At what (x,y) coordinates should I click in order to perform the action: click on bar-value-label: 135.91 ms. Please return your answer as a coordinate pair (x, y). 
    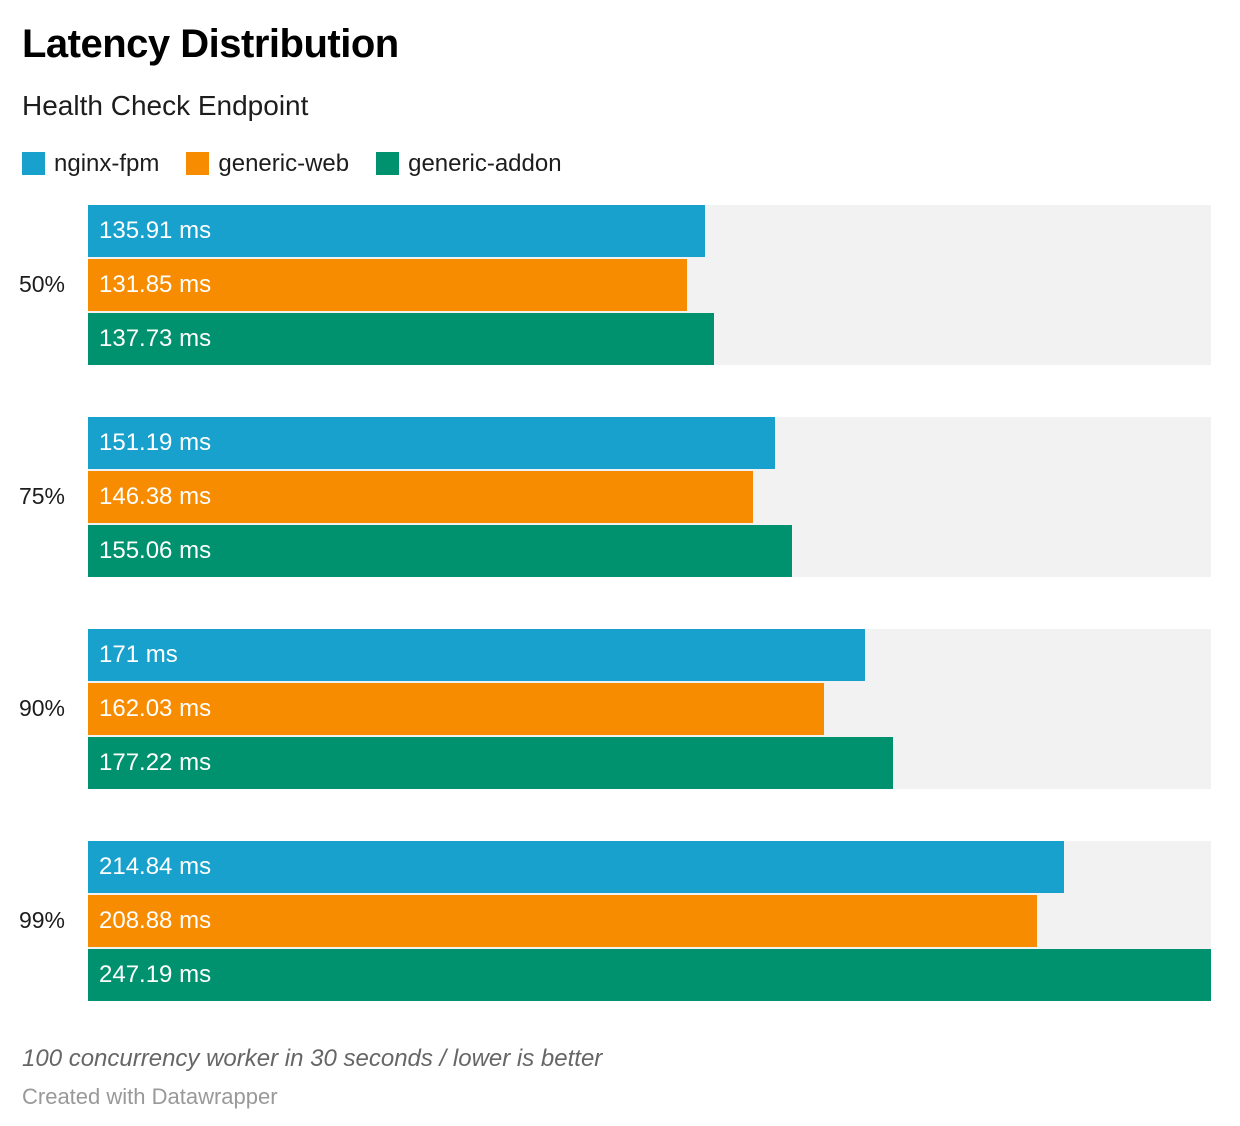
    Looking at the image, I should click on (155, 230).